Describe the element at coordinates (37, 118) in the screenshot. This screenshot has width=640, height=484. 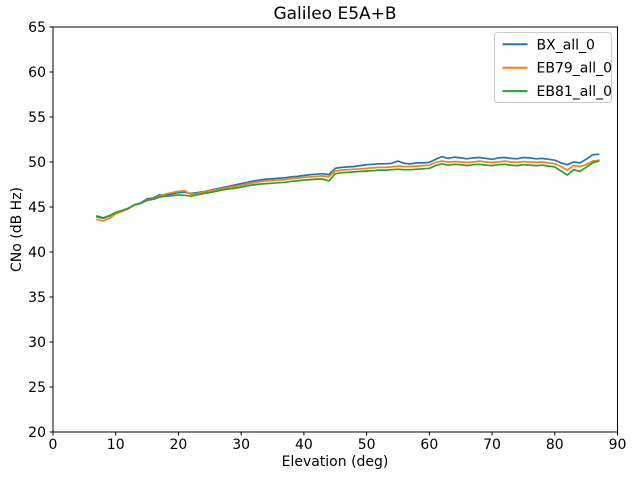
I see `y-tick-label: 55` at that location.